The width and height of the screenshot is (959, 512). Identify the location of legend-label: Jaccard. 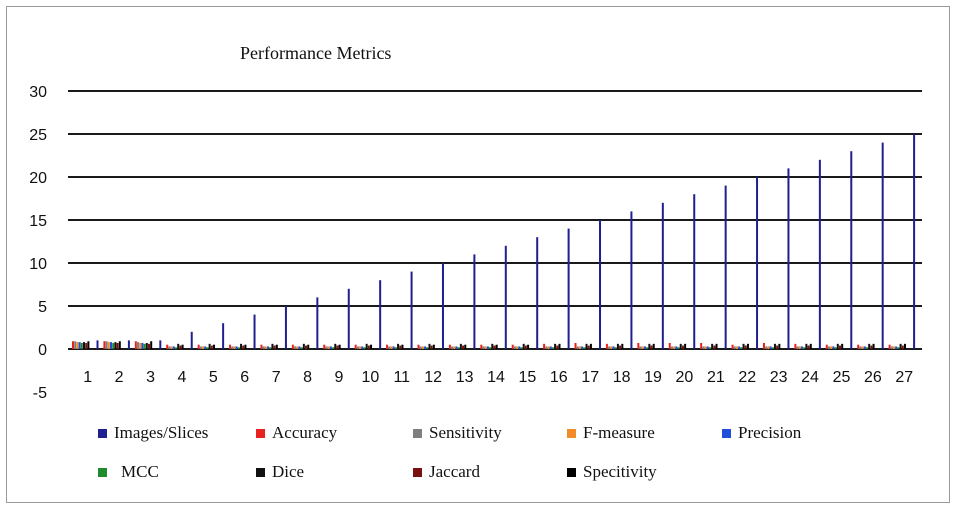
(454, 471).